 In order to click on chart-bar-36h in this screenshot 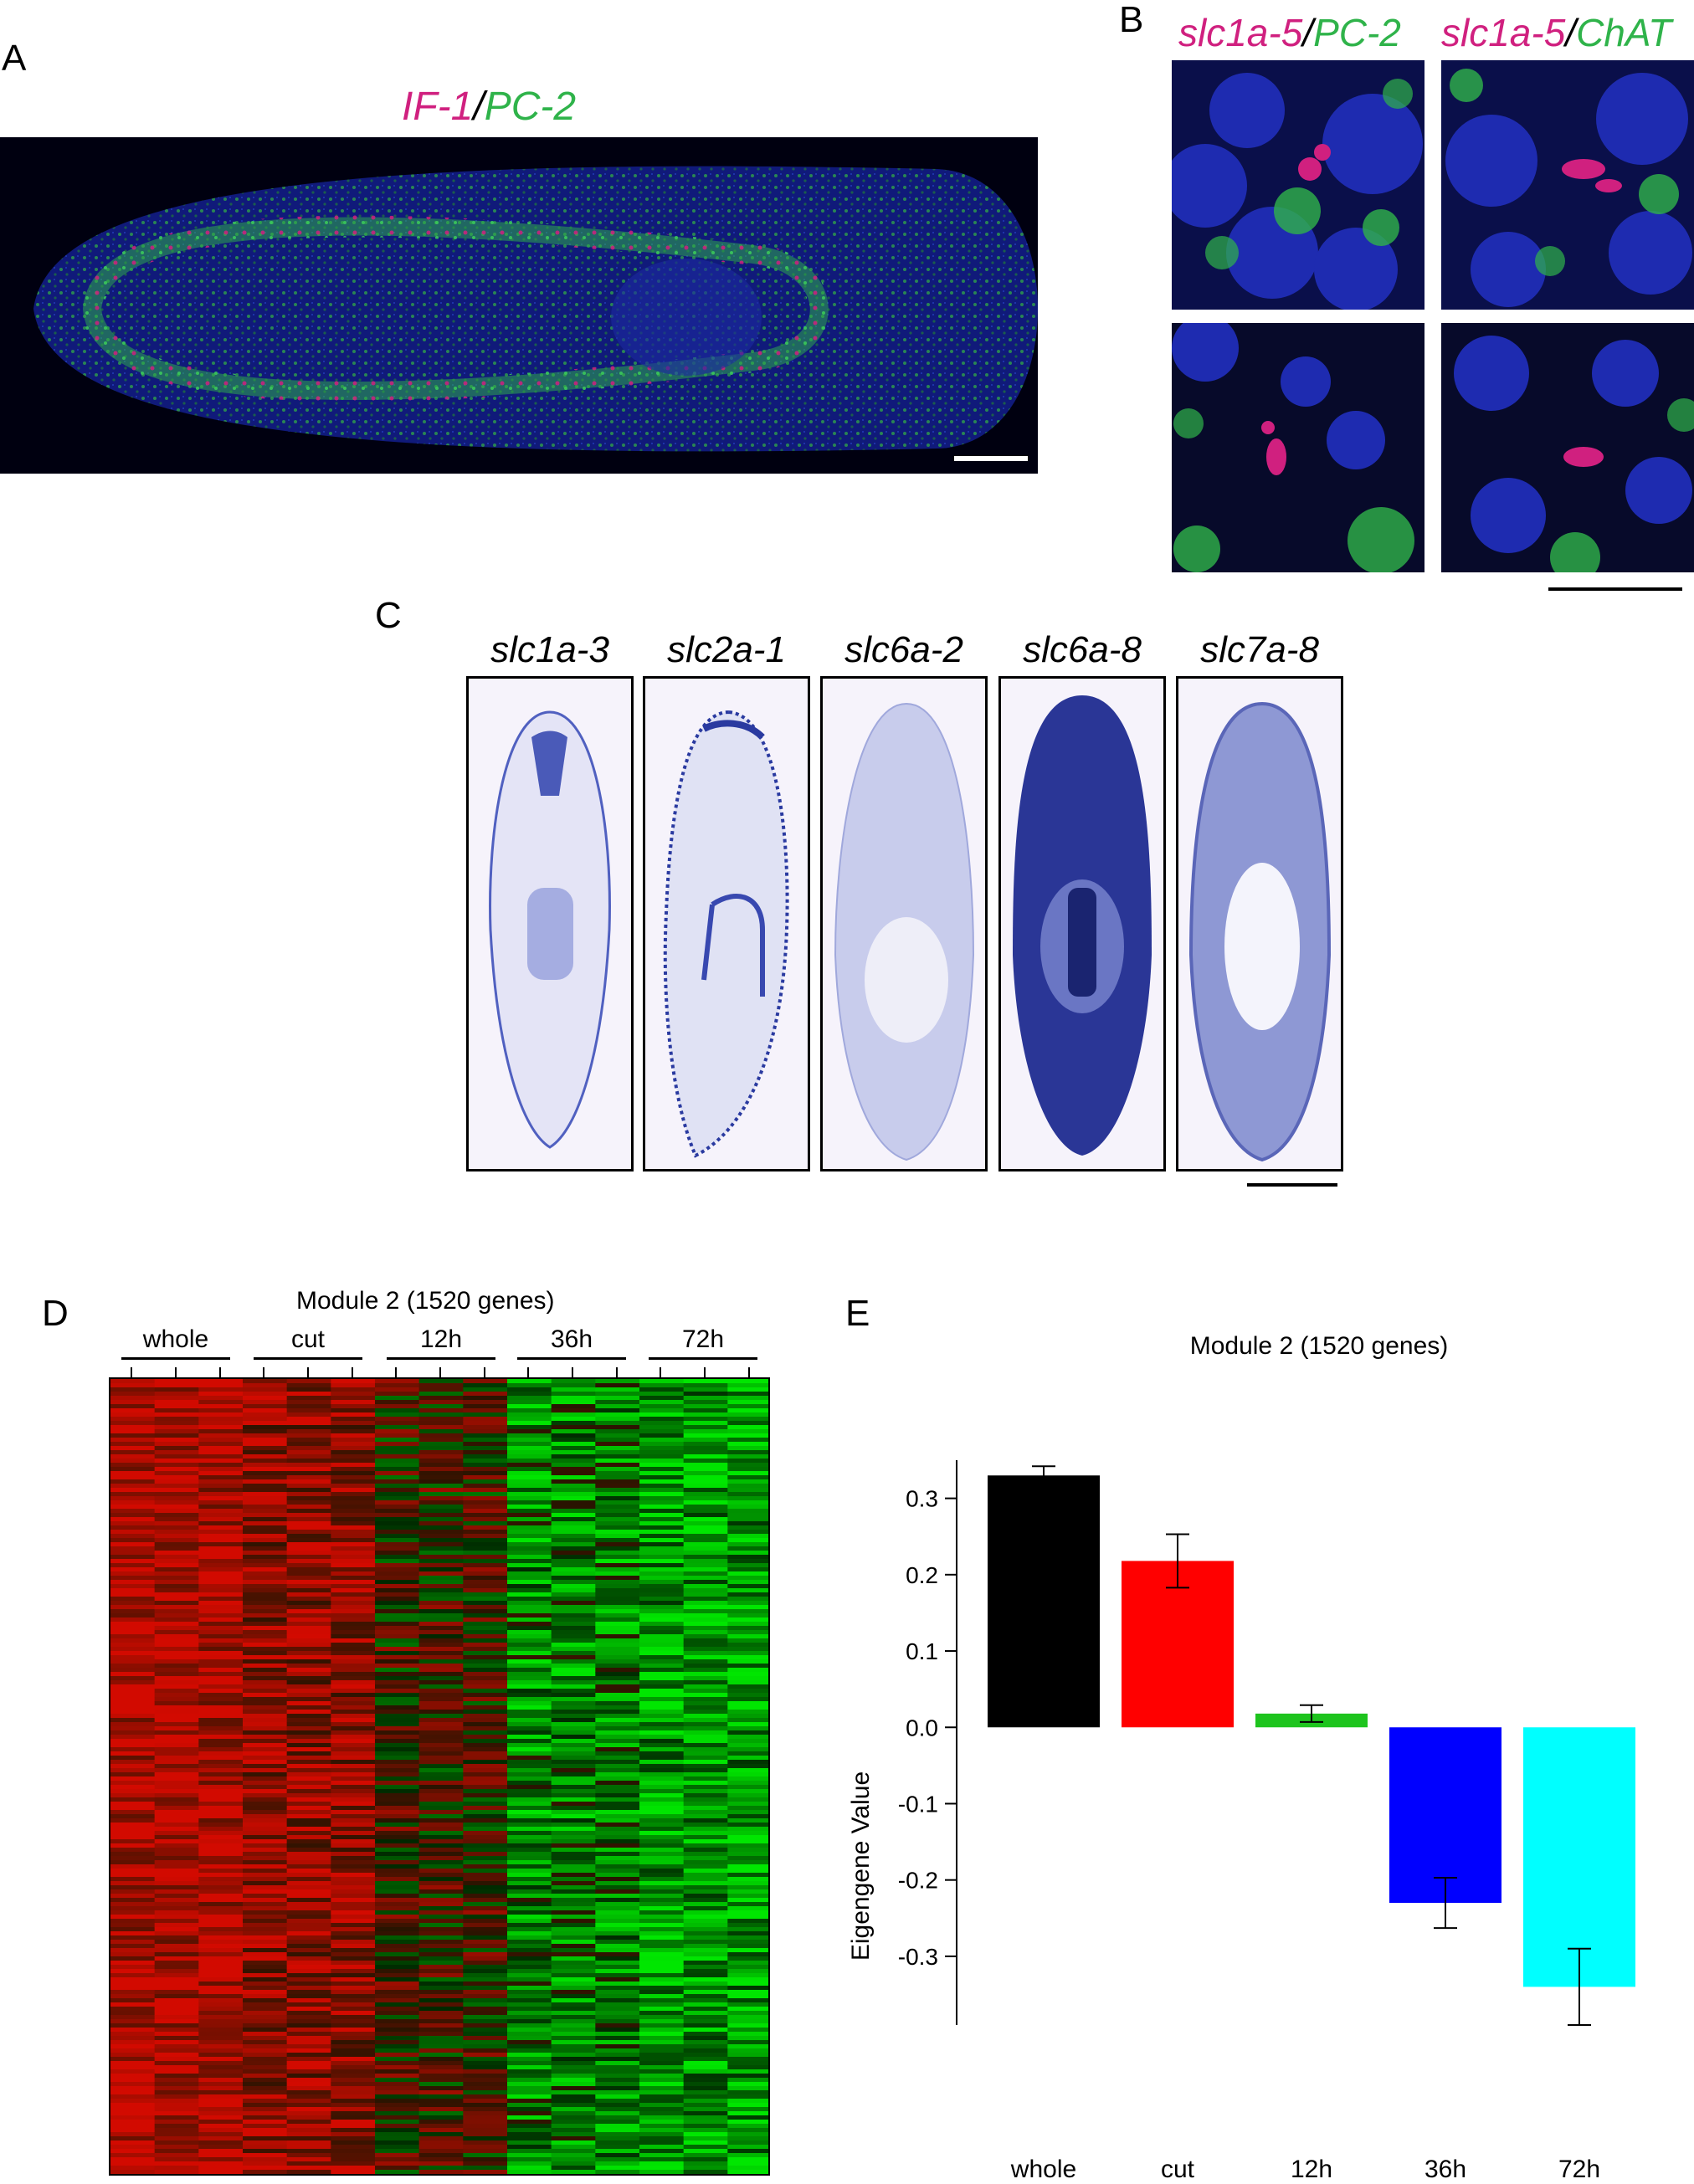, I will do `click(1445, 1816)`.